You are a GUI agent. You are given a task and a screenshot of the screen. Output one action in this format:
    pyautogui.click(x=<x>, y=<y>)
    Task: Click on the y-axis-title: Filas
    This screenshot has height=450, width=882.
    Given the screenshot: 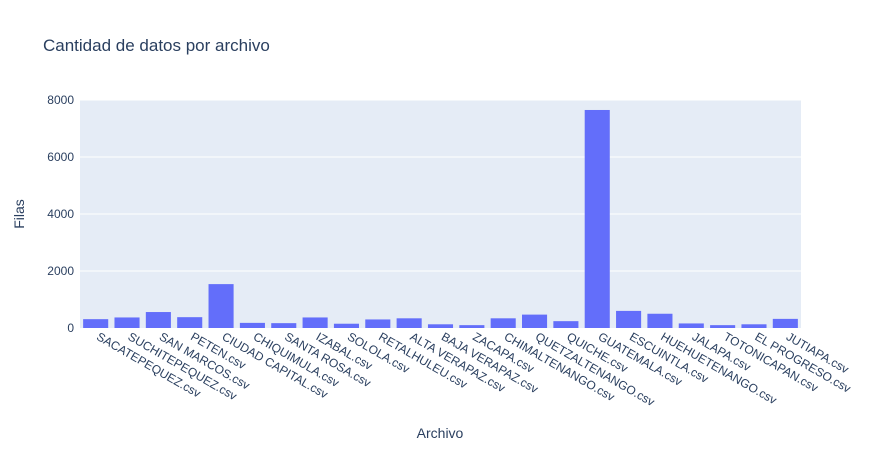 What is the action you would take?
    pyautogui.click(x=19, y=214)
    